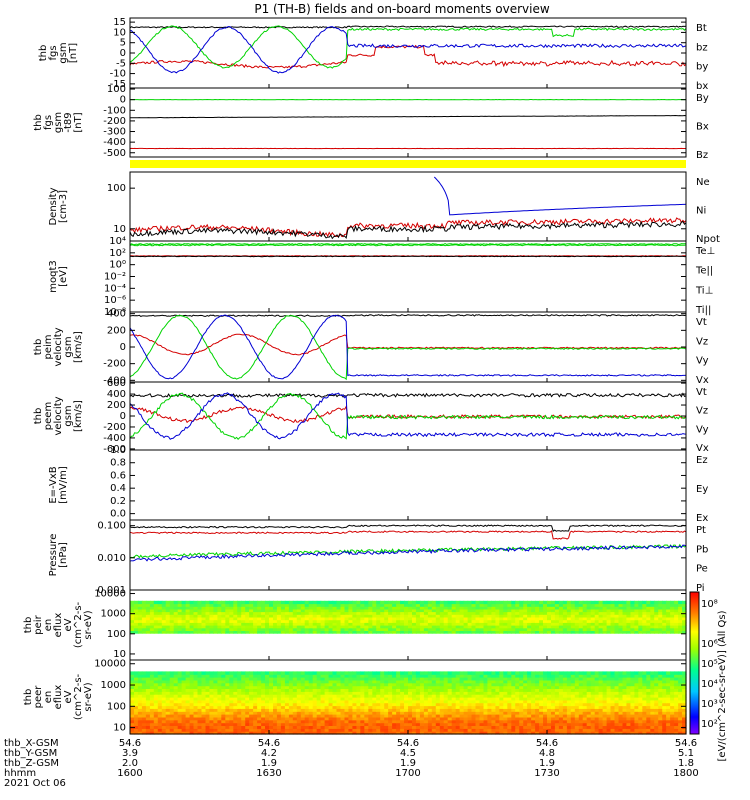 The width and height of the screenshot is (750, 800). What do you see at coordinates (701, 211) in the screenshot?
I see `legend-entry: Ni` at bounding box center [701, 211].